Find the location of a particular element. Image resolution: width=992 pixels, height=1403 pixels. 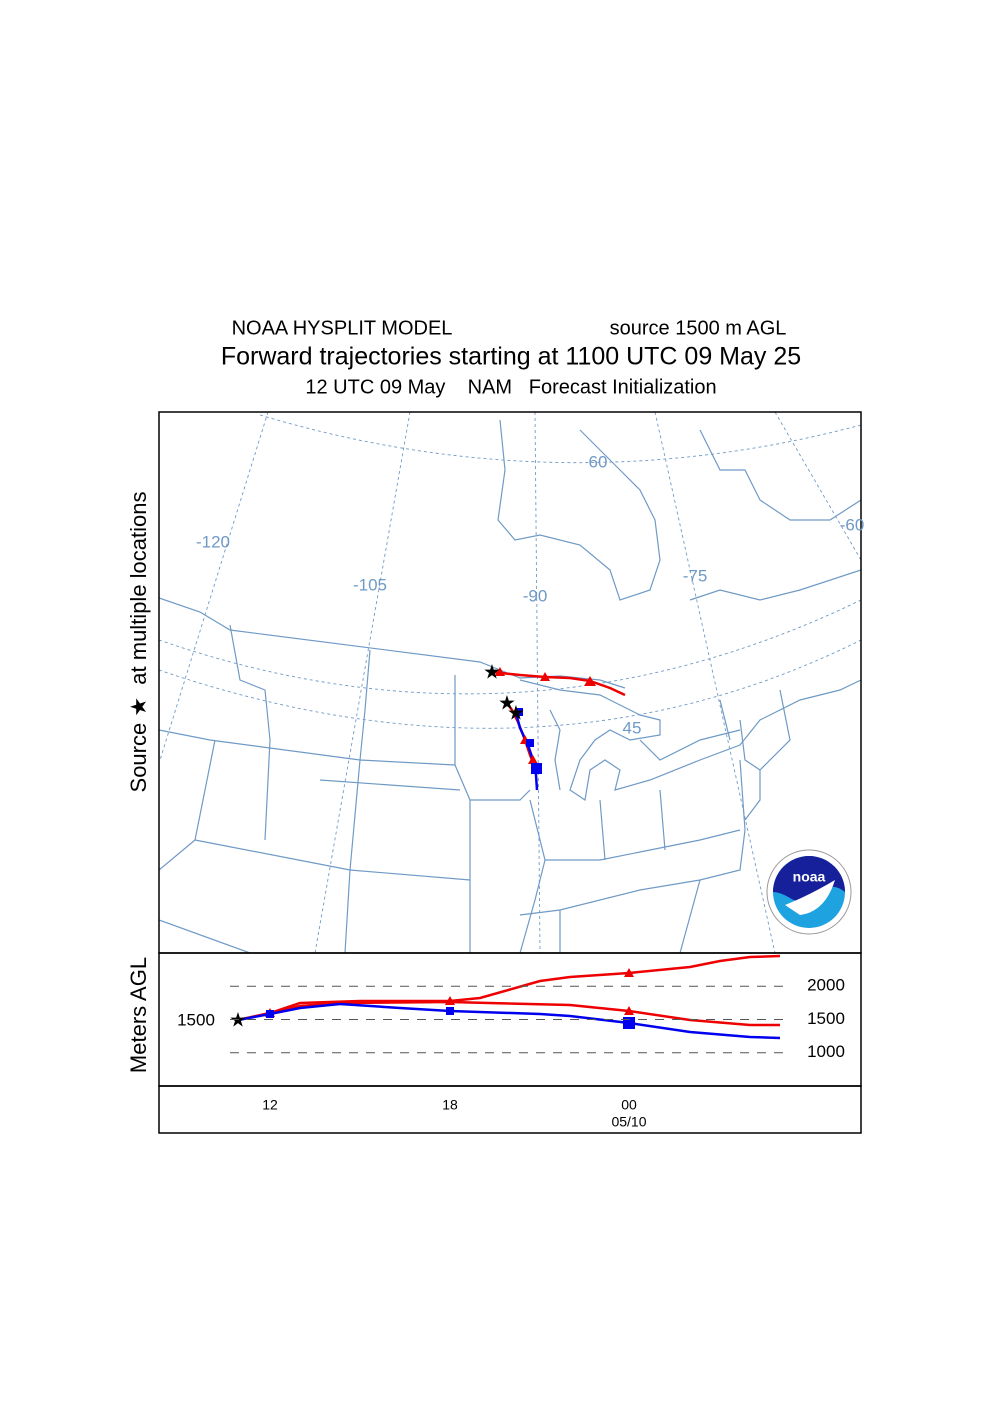

logo: noaa is located at coordinates (809, 892).